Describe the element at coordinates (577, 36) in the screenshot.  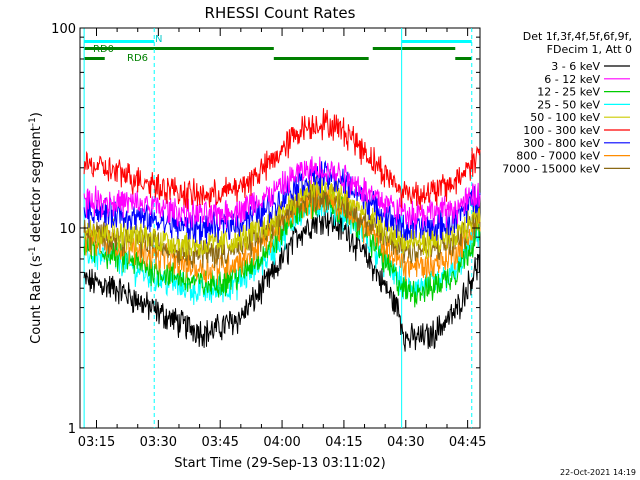
I see `legend-header-1: Det 1f,3f,4f,5f,6f,9f,` at that location.